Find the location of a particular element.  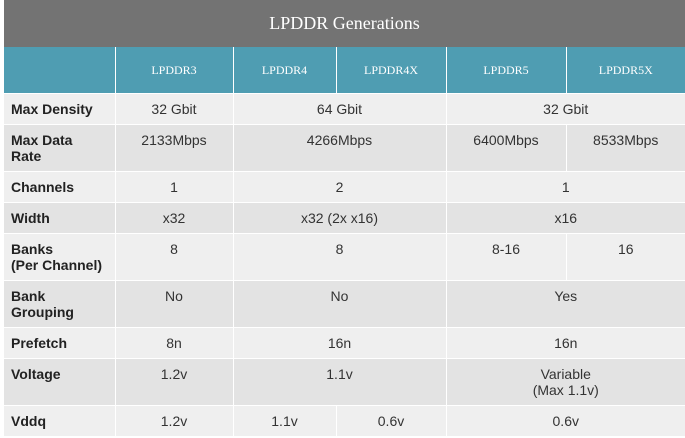

cell-value: 4266Mbps is located at coordinates (339, 148).